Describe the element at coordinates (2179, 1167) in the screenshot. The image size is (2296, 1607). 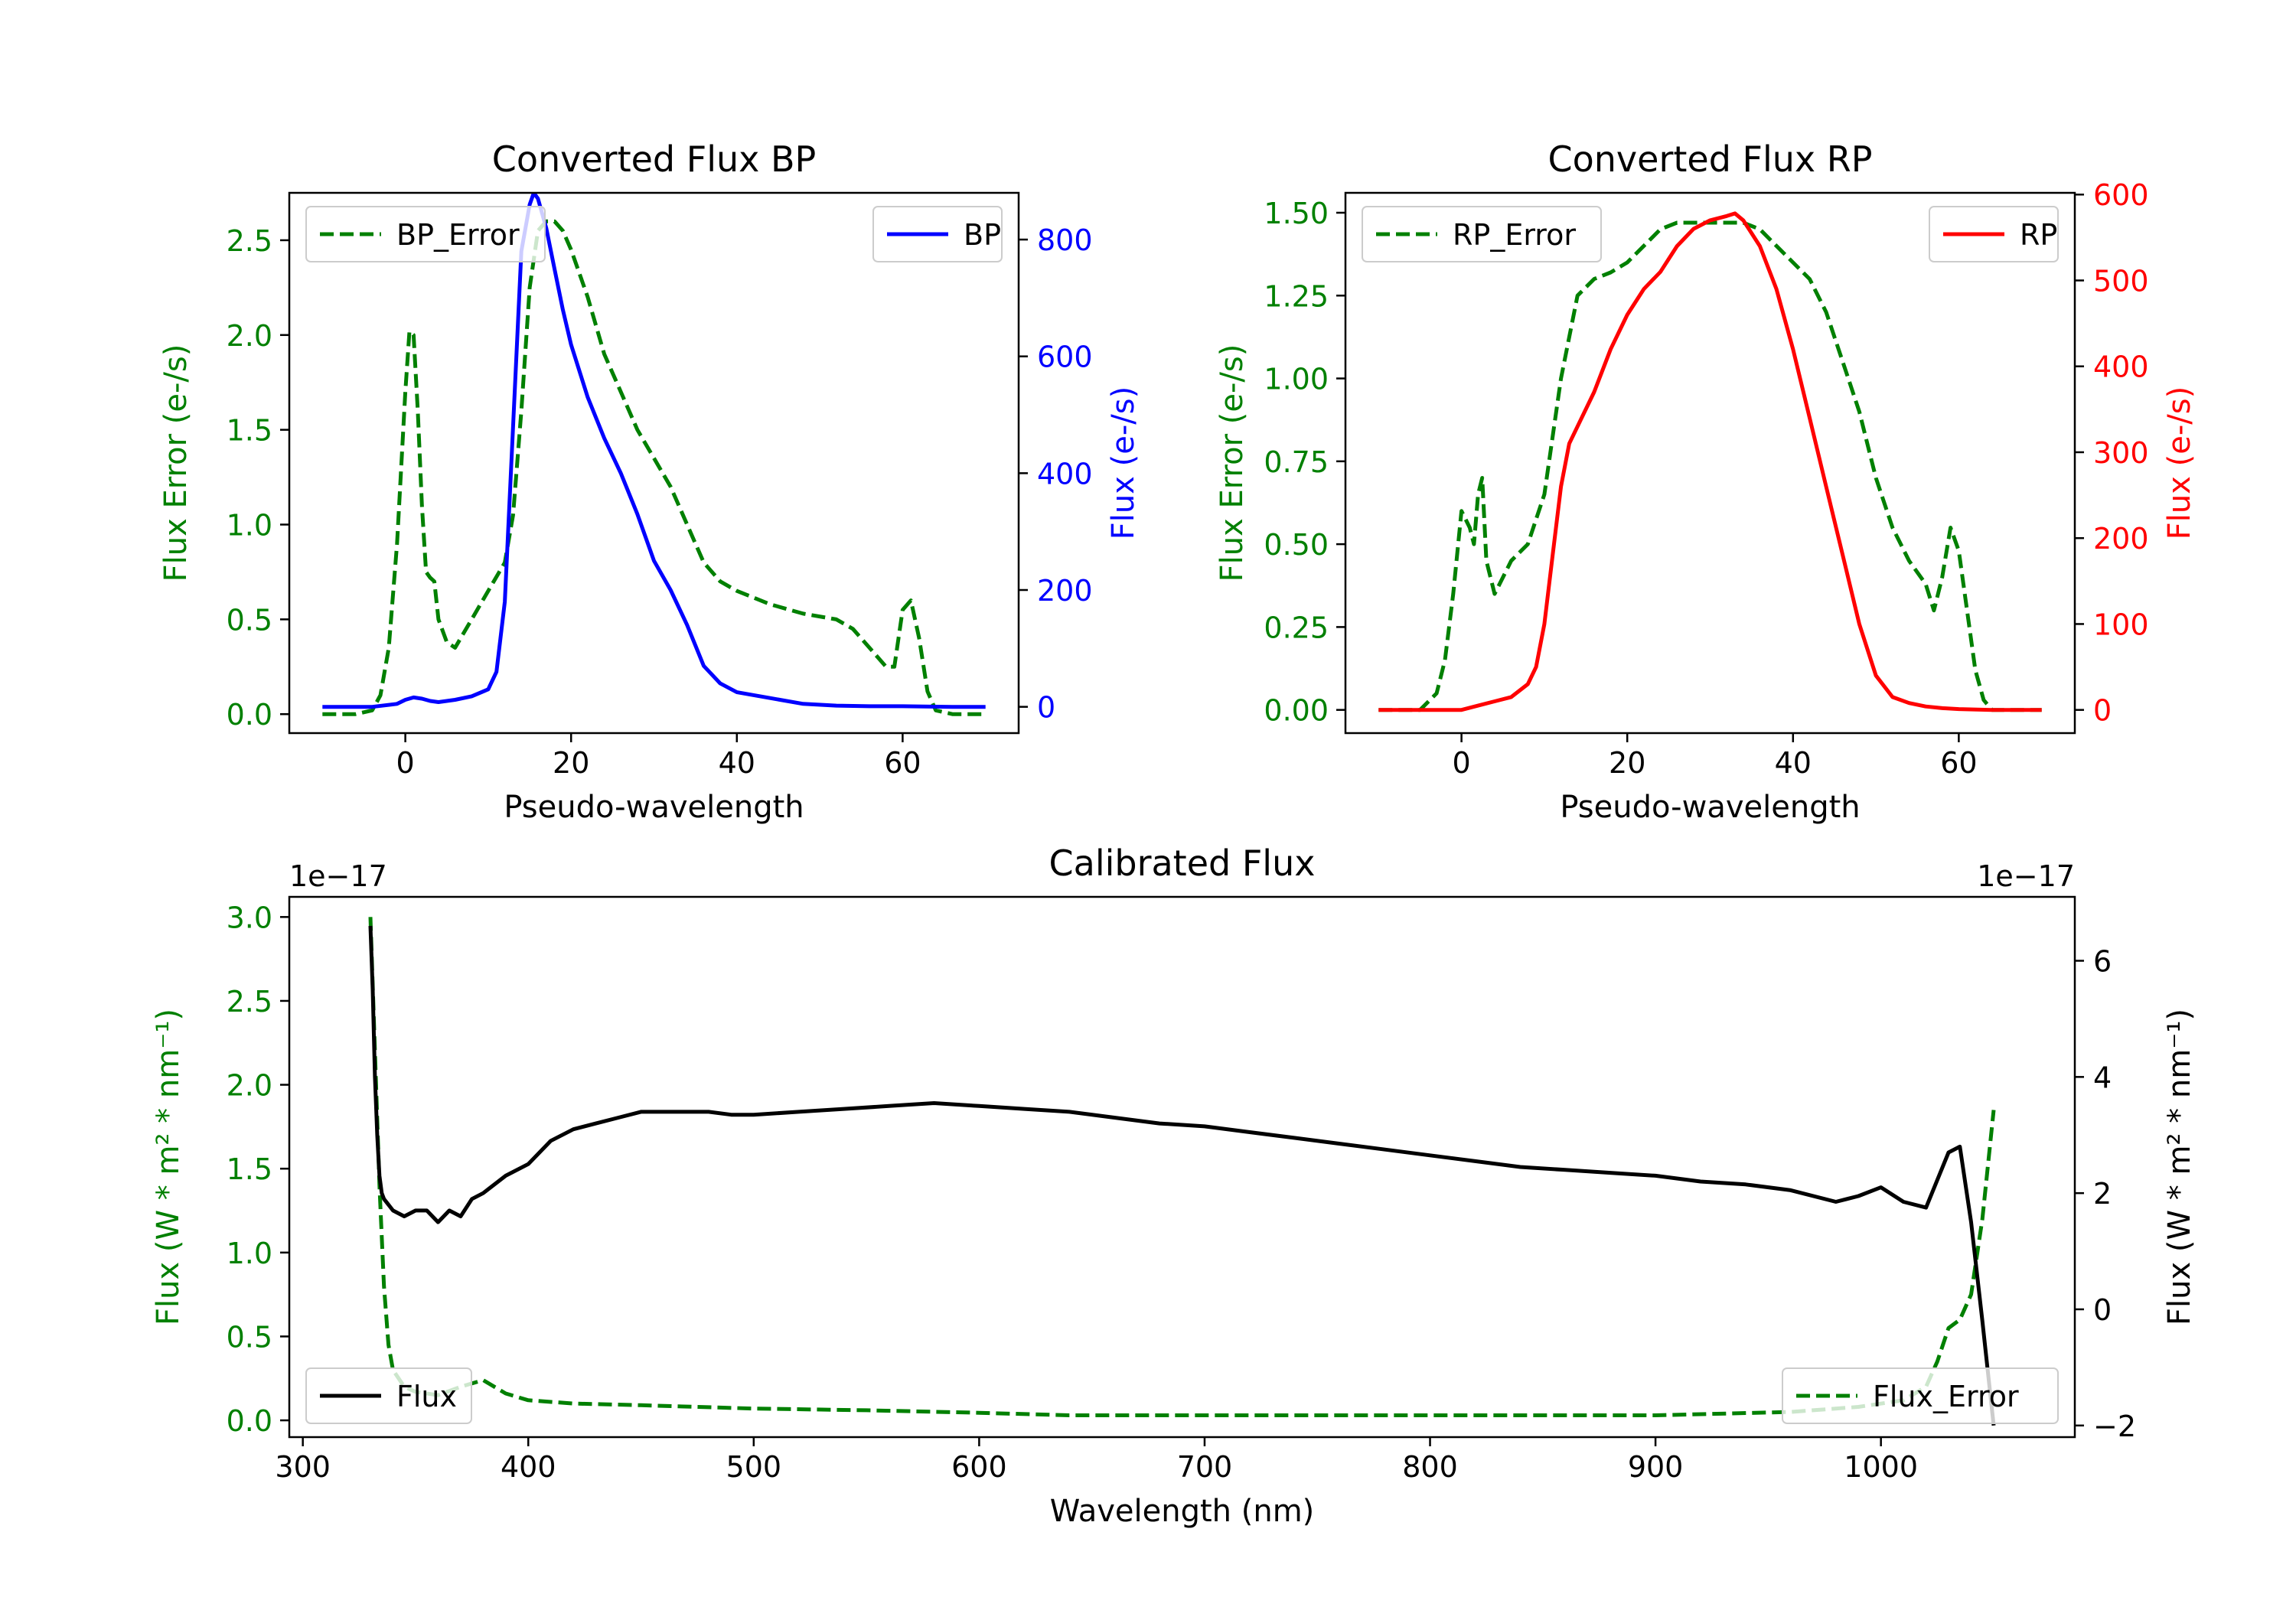
I see `right-axis-label: Flux (W * m² * nm⁻¹)` at that location.